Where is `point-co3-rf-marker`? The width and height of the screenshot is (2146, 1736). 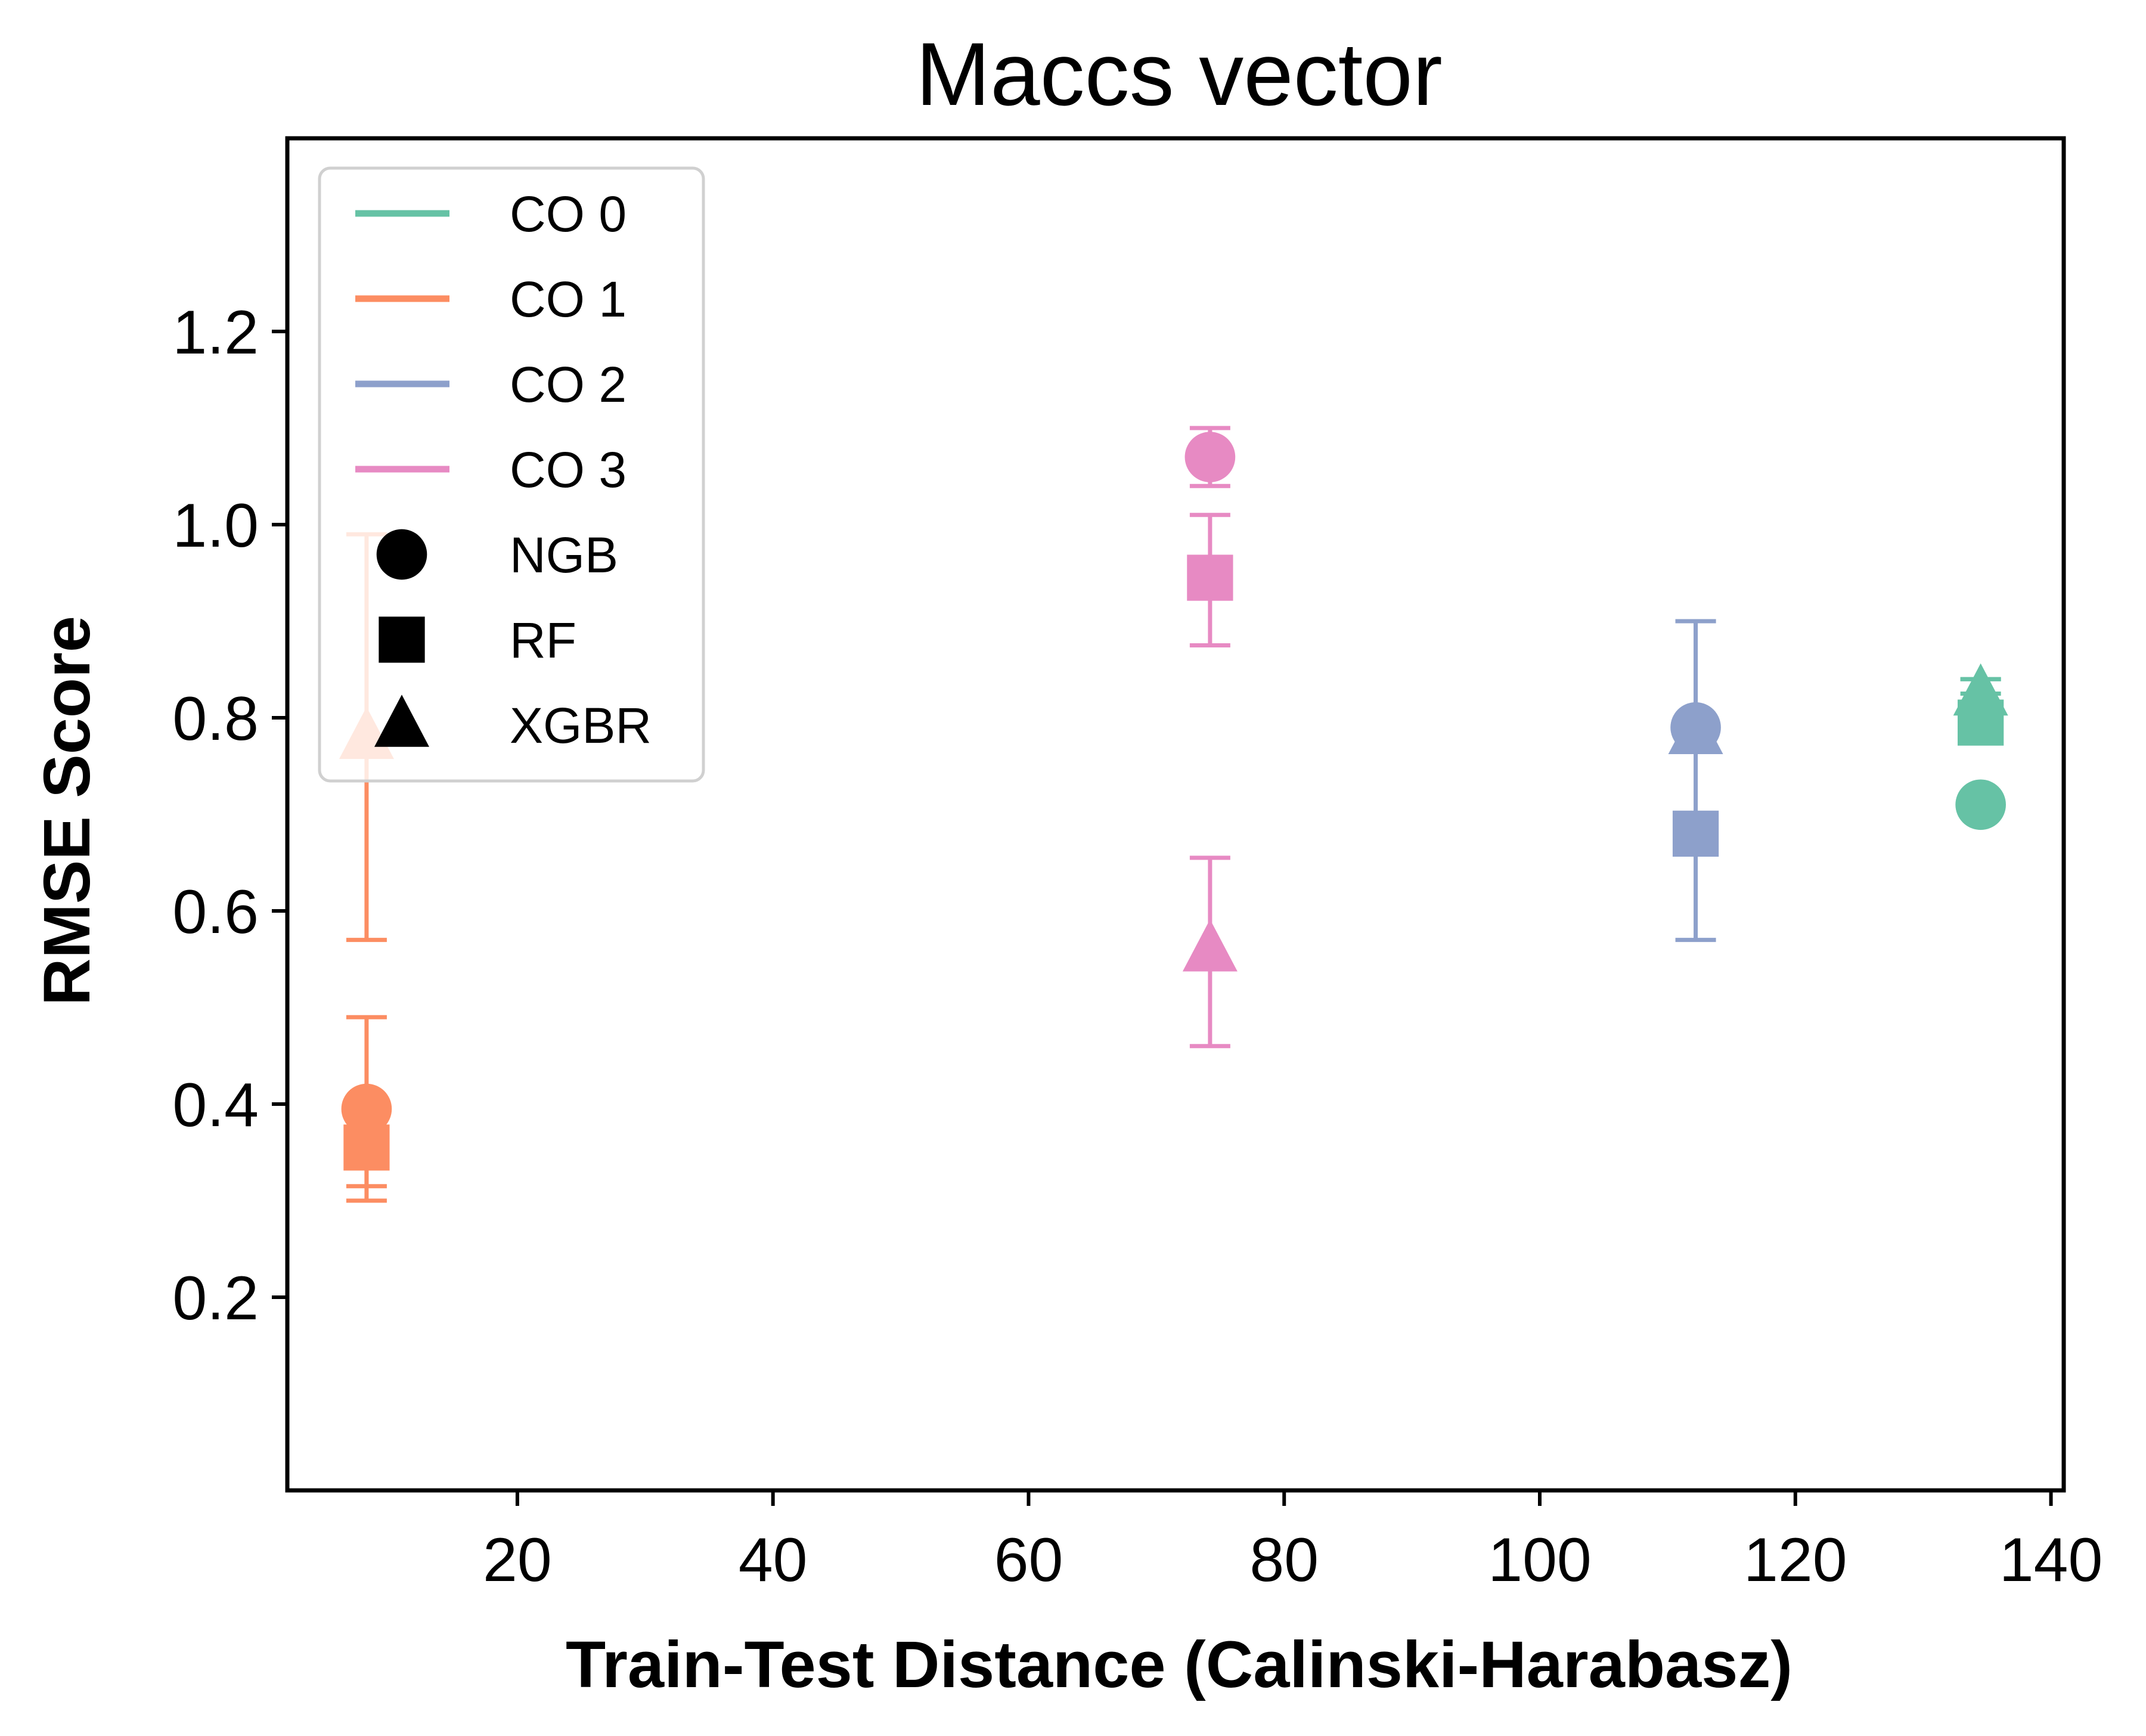
point-co3-rf-marker is located at coordinates (1210, 577).